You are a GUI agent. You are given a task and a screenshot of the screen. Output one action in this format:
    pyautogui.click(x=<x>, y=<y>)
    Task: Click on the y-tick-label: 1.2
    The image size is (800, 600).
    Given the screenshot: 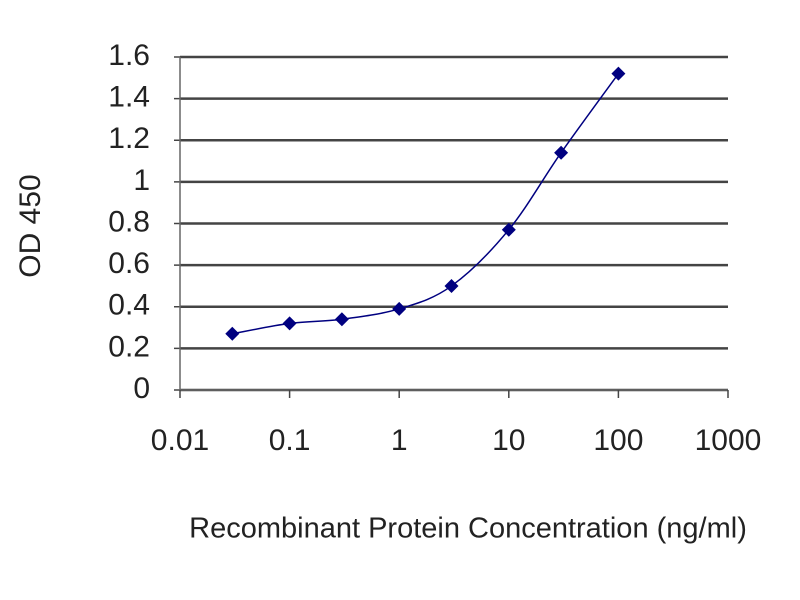 What is the action you would take?
    pyautogui.click(x=129, y=138)
    